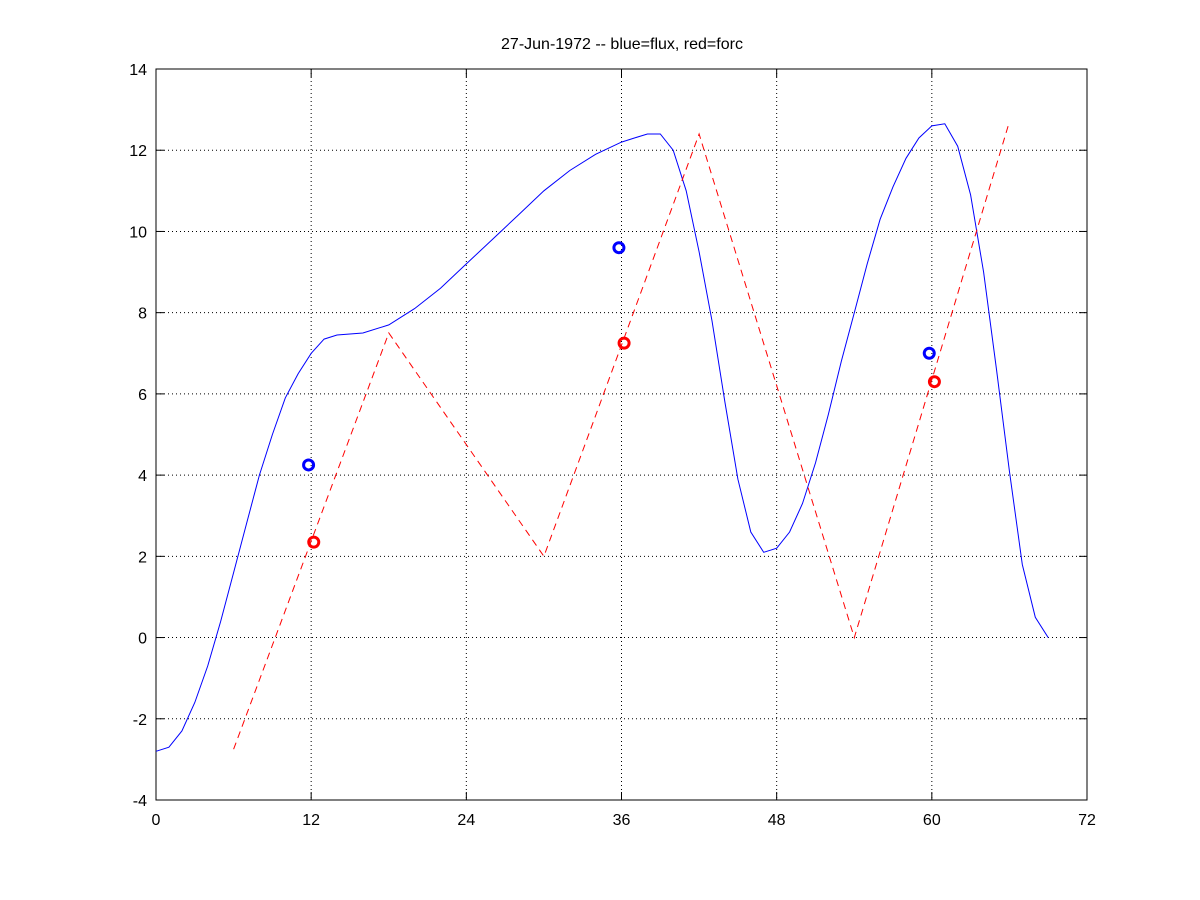 The image size is (1200, 900). What do you see at coordinates (138, 151) in the screenshot?
I see `y-tick-label: 12` at bounding box center [138, 151].